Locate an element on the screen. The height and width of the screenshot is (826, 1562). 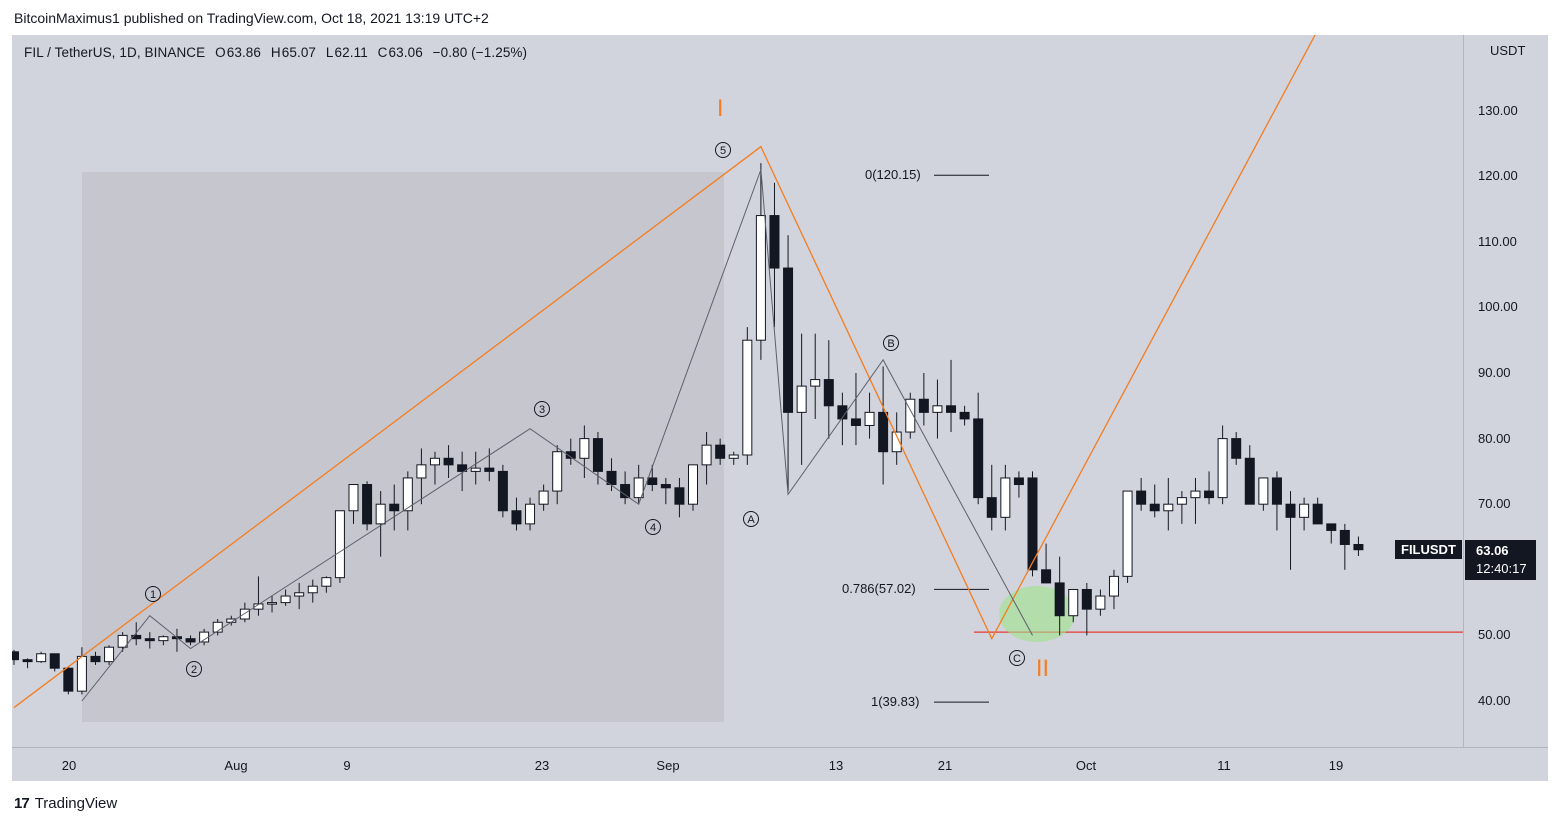
wave-circle-text: B is located at coordinates (890, 344).